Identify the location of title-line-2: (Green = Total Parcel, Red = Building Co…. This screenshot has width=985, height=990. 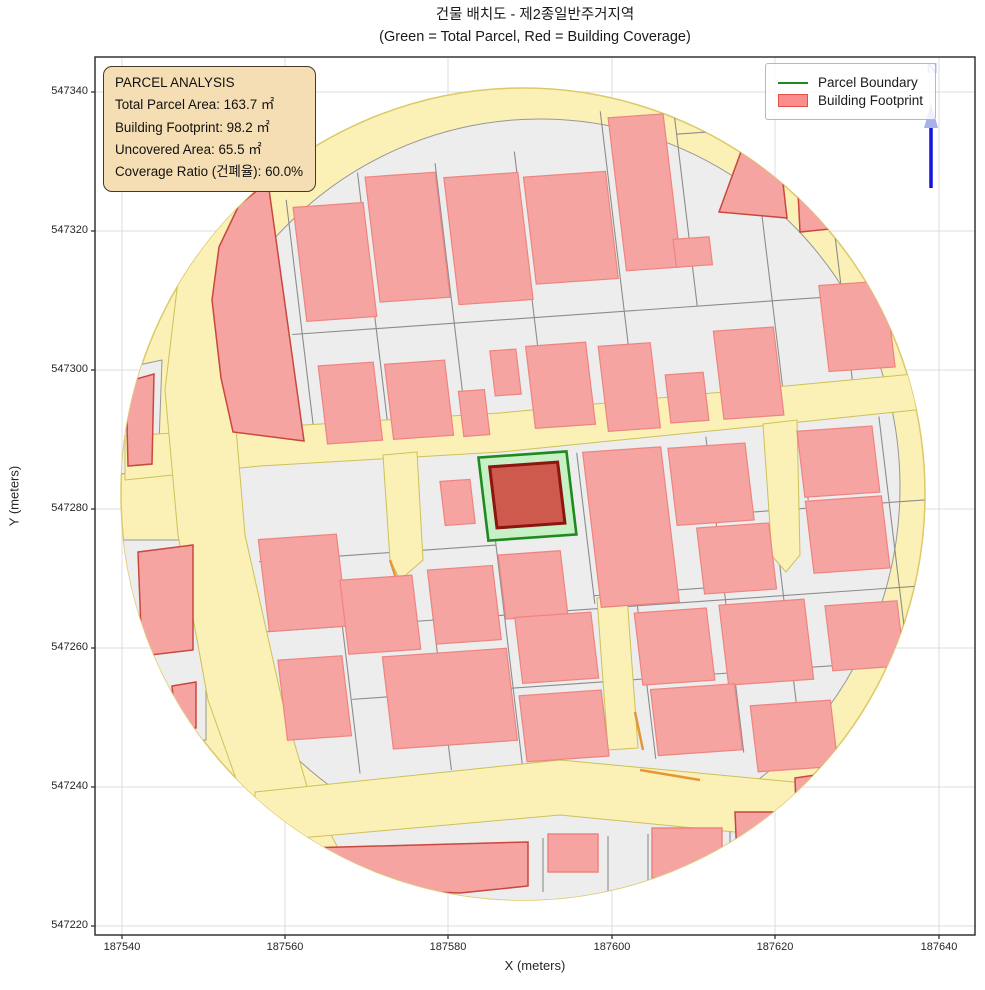
(535, 36).